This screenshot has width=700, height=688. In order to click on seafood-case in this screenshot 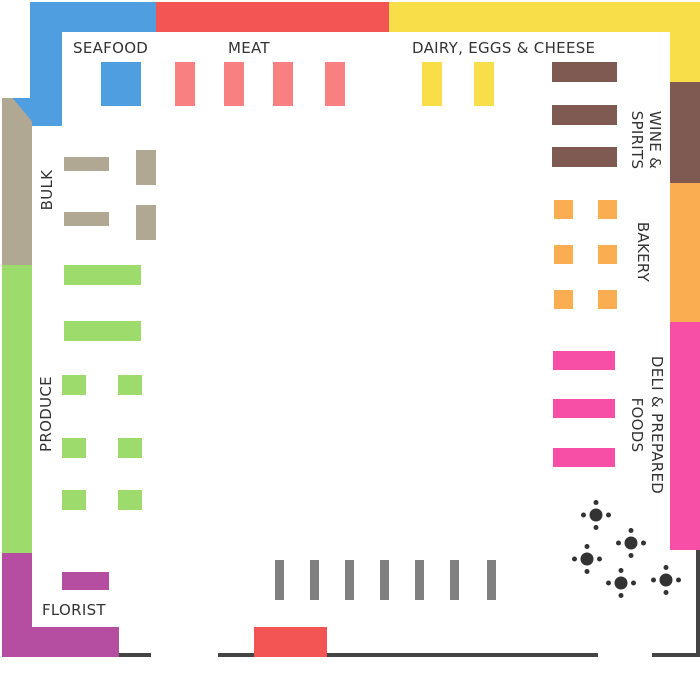, I will do `click(121, 84)`.